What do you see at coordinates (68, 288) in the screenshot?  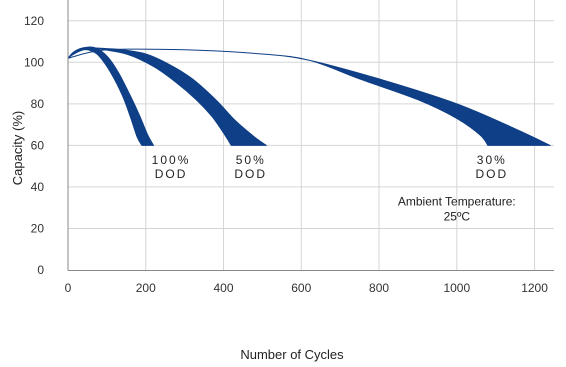 I see `x-tick-label: 0` at bounding box center [68, 288].